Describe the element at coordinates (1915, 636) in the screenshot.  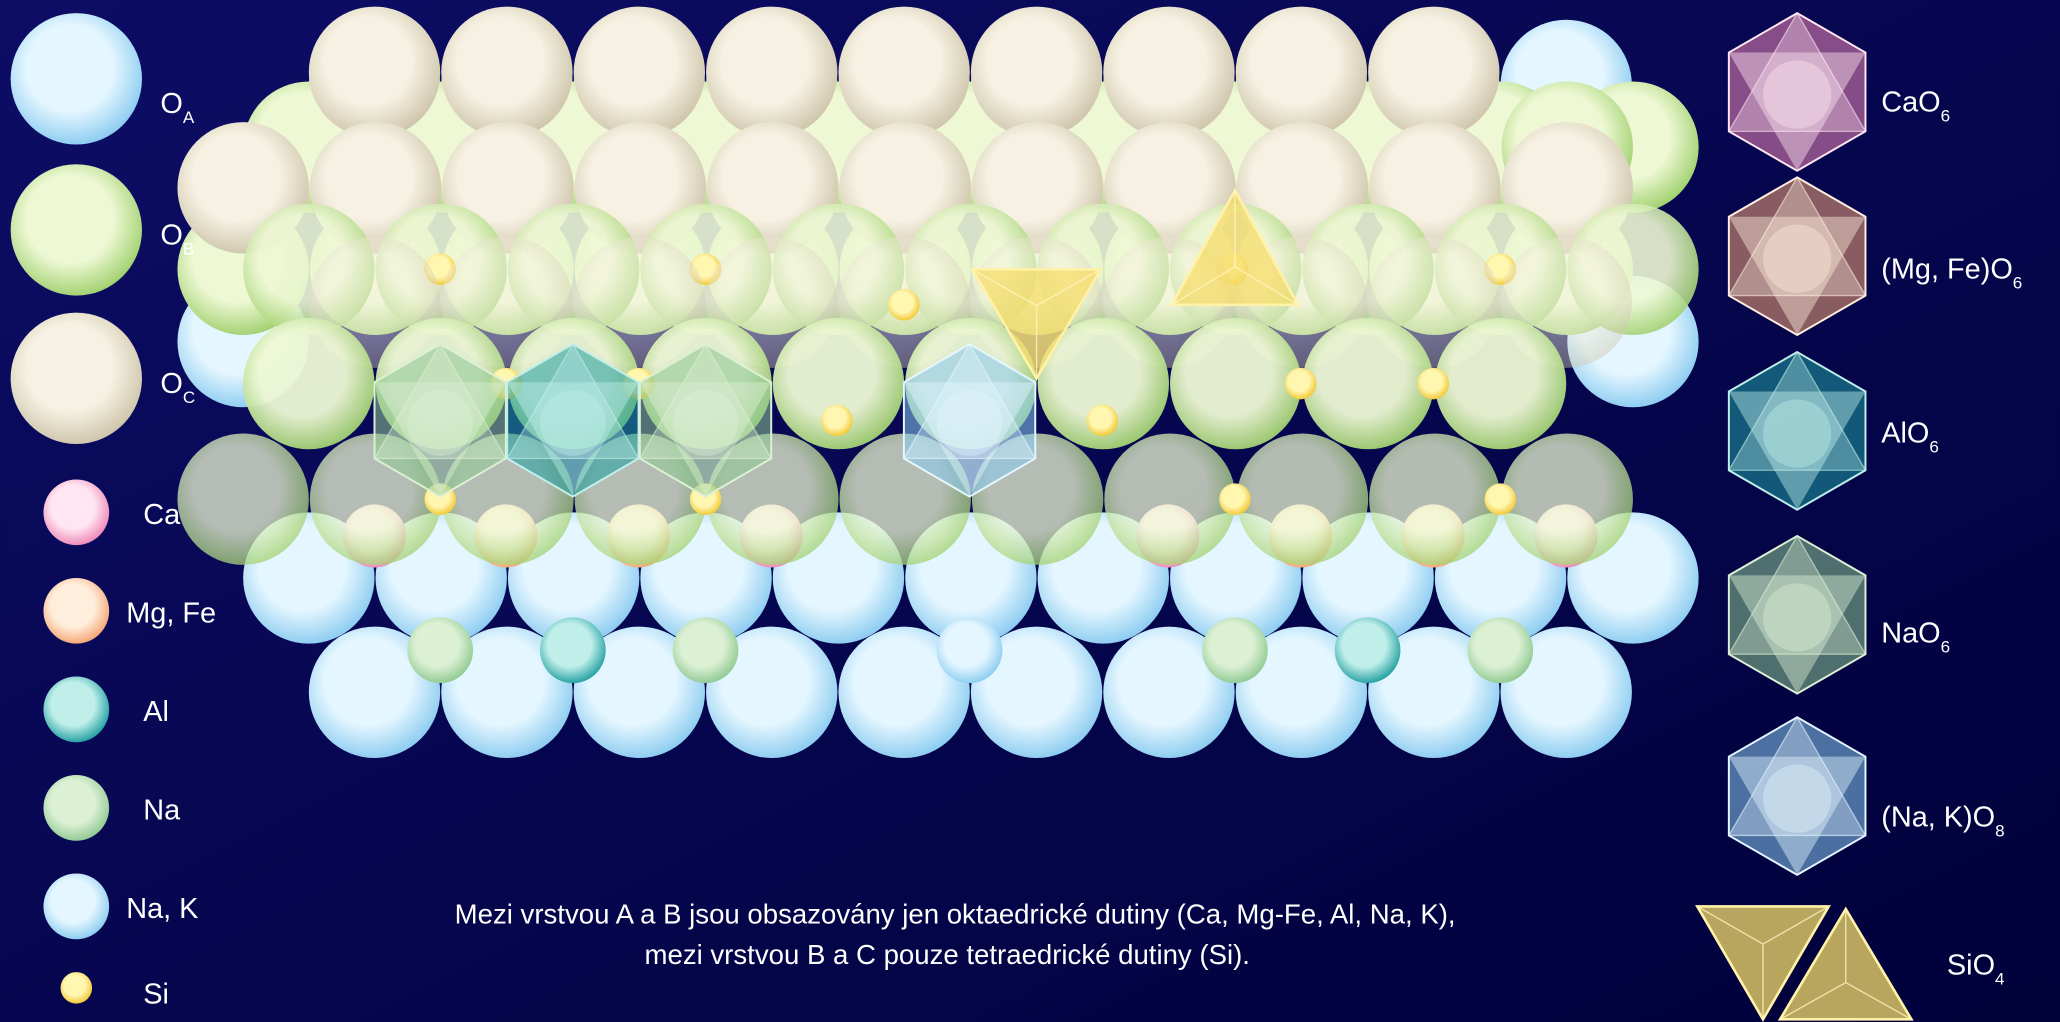
I see `label: NaO6` at that location.